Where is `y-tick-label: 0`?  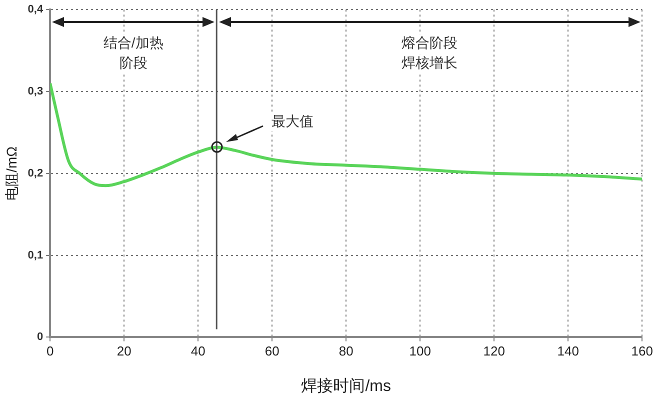 y-tick-label: 0 is located at coordinates (40, 337).